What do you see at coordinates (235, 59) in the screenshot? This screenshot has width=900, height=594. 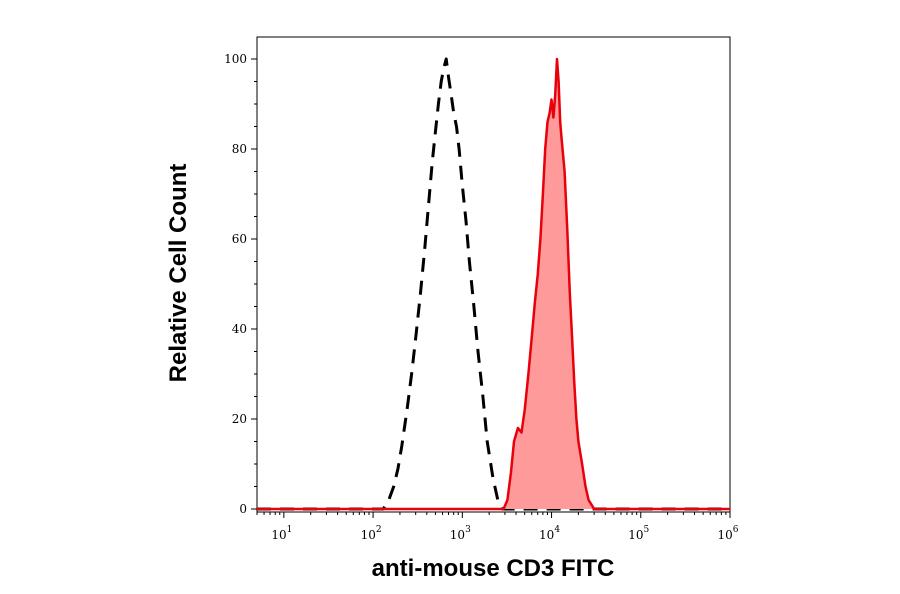 I see `y-tick-label-5: 100` at bounding box center [235, 59].